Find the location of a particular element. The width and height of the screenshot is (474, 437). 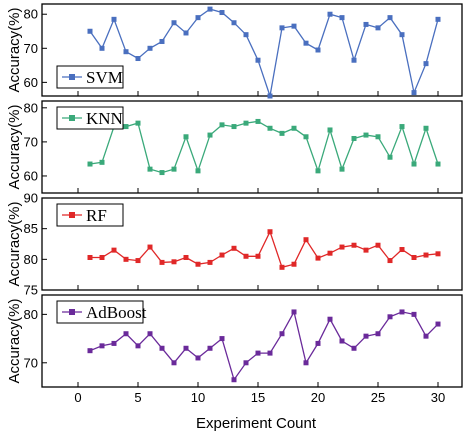

y-tick-label: 80 is located at coordinates (31, 14).